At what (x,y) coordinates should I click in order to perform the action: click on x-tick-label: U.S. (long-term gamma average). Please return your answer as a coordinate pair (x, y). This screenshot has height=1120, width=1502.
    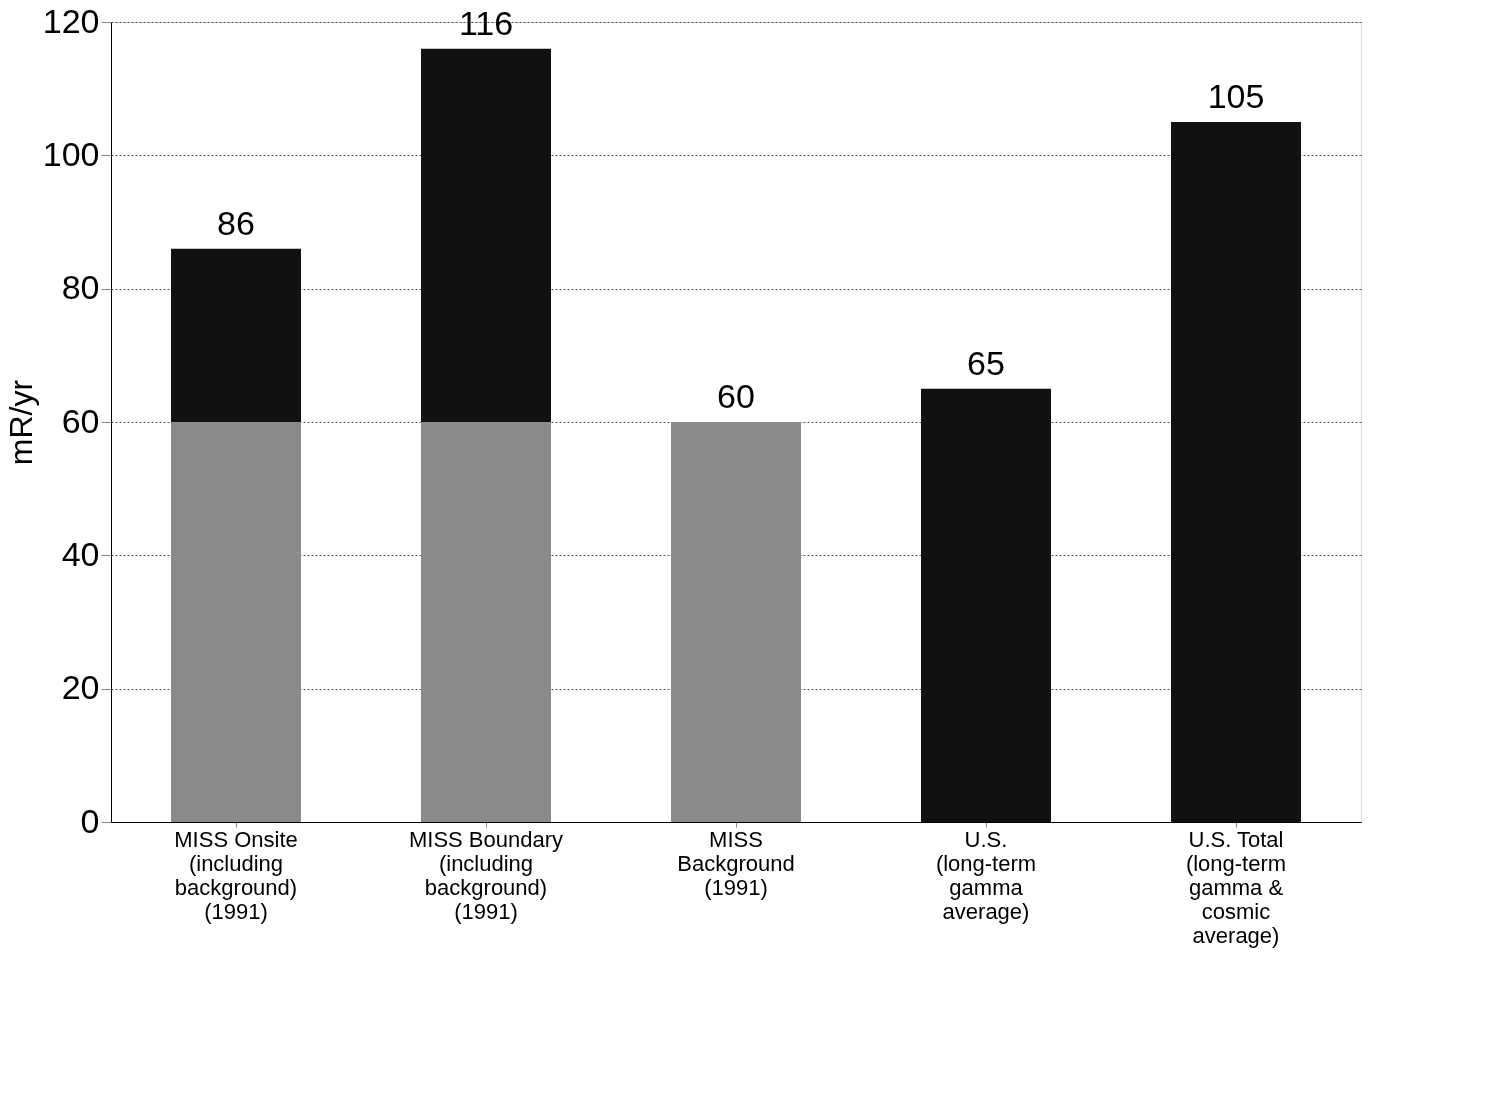
    Looking at the image, I should click on (986, 875).